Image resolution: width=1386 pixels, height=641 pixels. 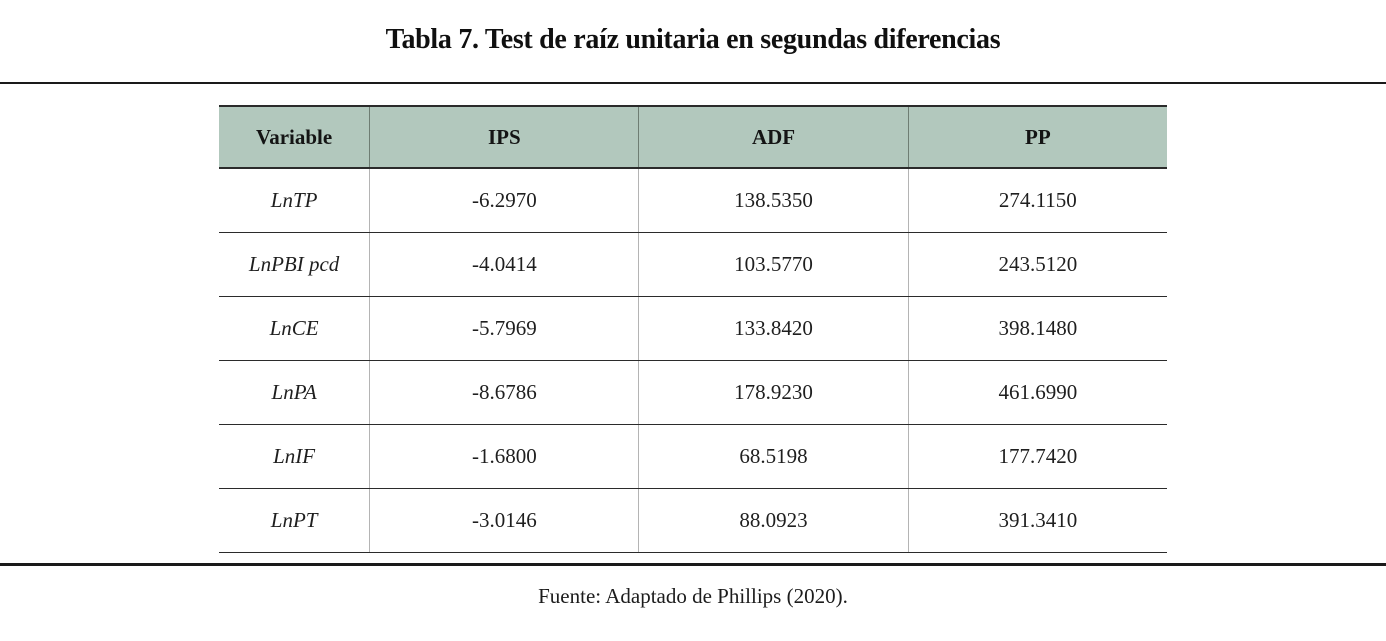 I want to click on value-cell: 133.8420, so click(x=773, y=328).